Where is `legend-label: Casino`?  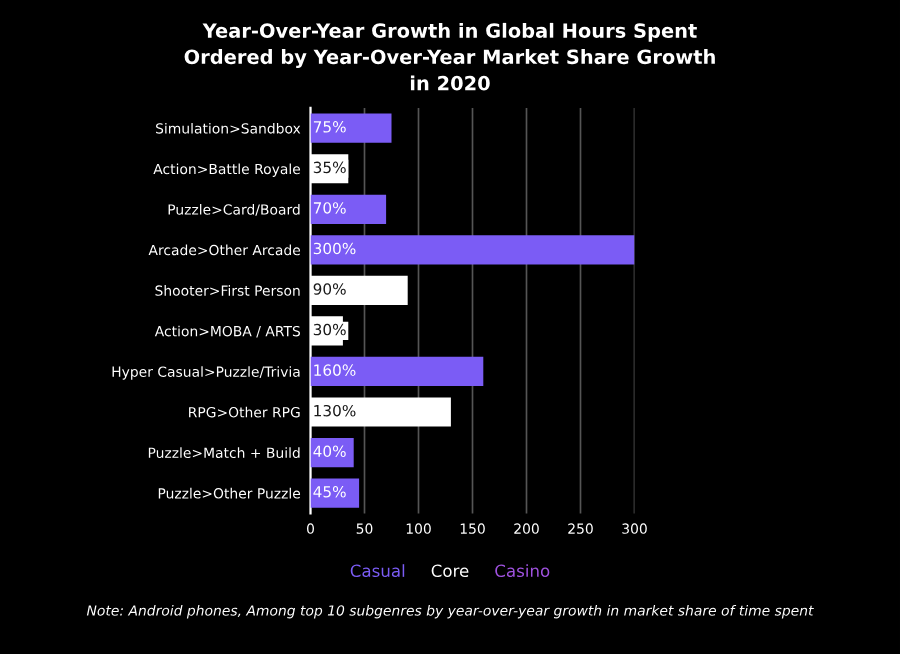 legend-label: Casino is located at coordinates (522, 571).